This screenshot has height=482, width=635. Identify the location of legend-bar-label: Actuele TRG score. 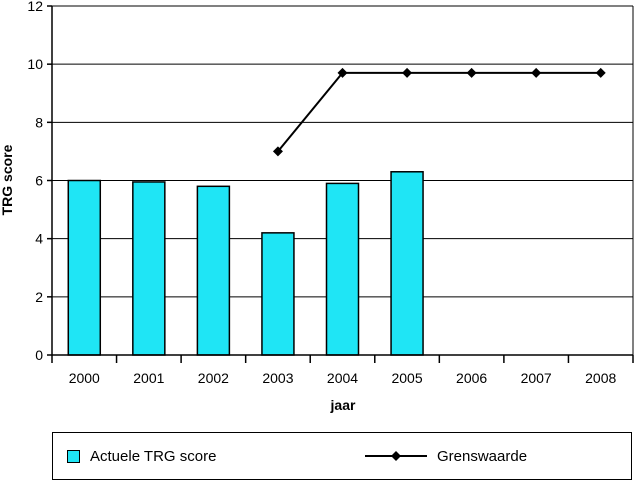
(153, 456).